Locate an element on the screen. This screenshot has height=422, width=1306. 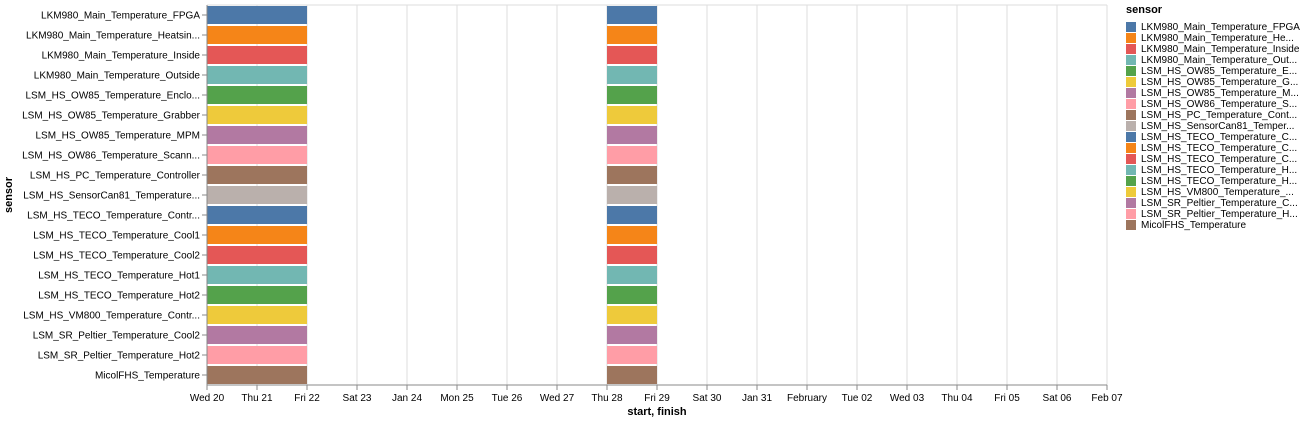
y-tick-label: LKM980_Main_Temperature_Inside is located at coordinates (121, 56).